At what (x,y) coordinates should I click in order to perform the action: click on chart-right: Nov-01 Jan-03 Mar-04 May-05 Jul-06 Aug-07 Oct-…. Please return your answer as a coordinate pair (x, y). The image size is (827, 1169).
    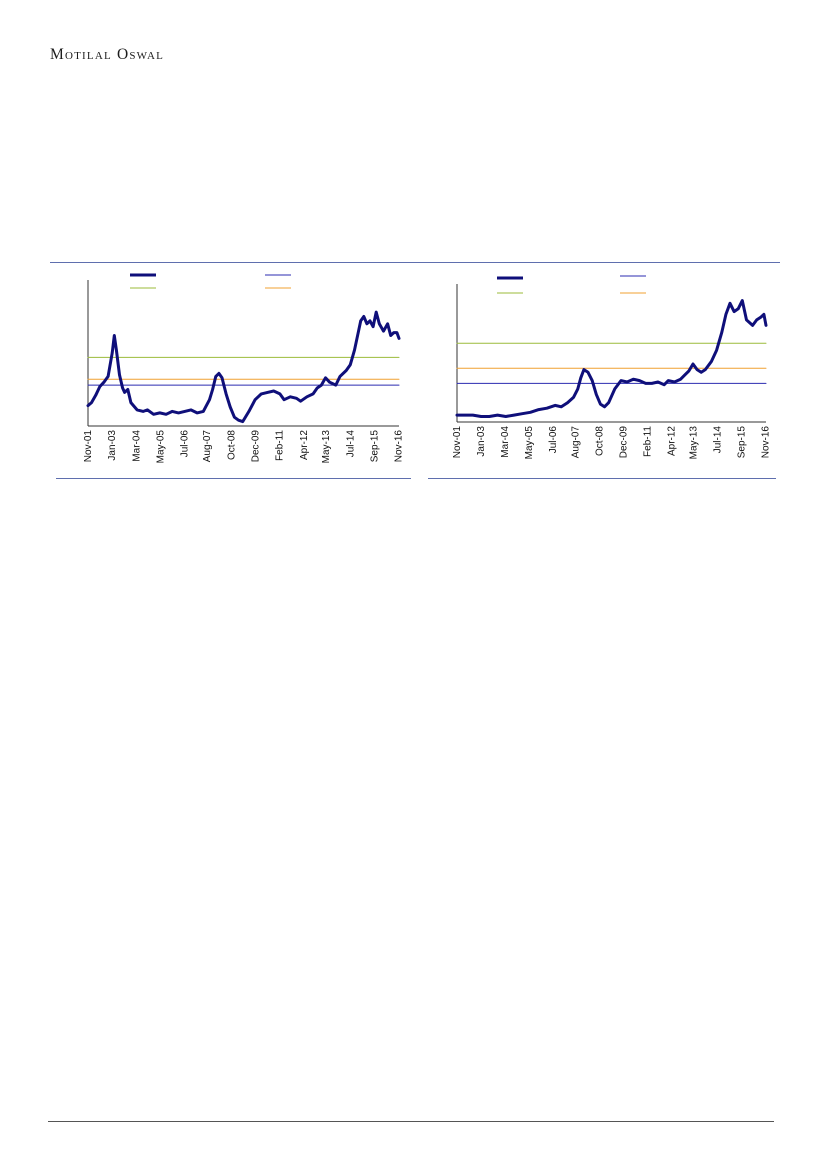
    Looking at the image, I should click on (612, 367).